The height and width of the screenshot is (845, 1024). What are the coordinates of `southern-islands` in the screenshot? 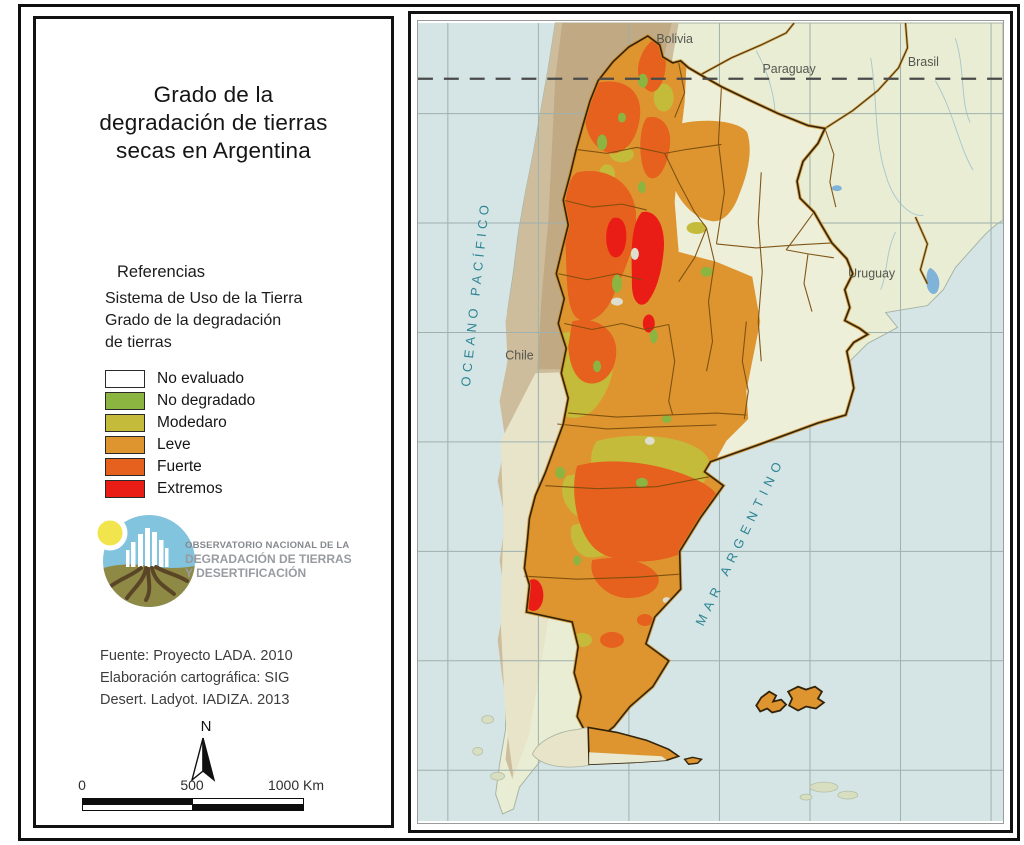 It's located at (665, 758).